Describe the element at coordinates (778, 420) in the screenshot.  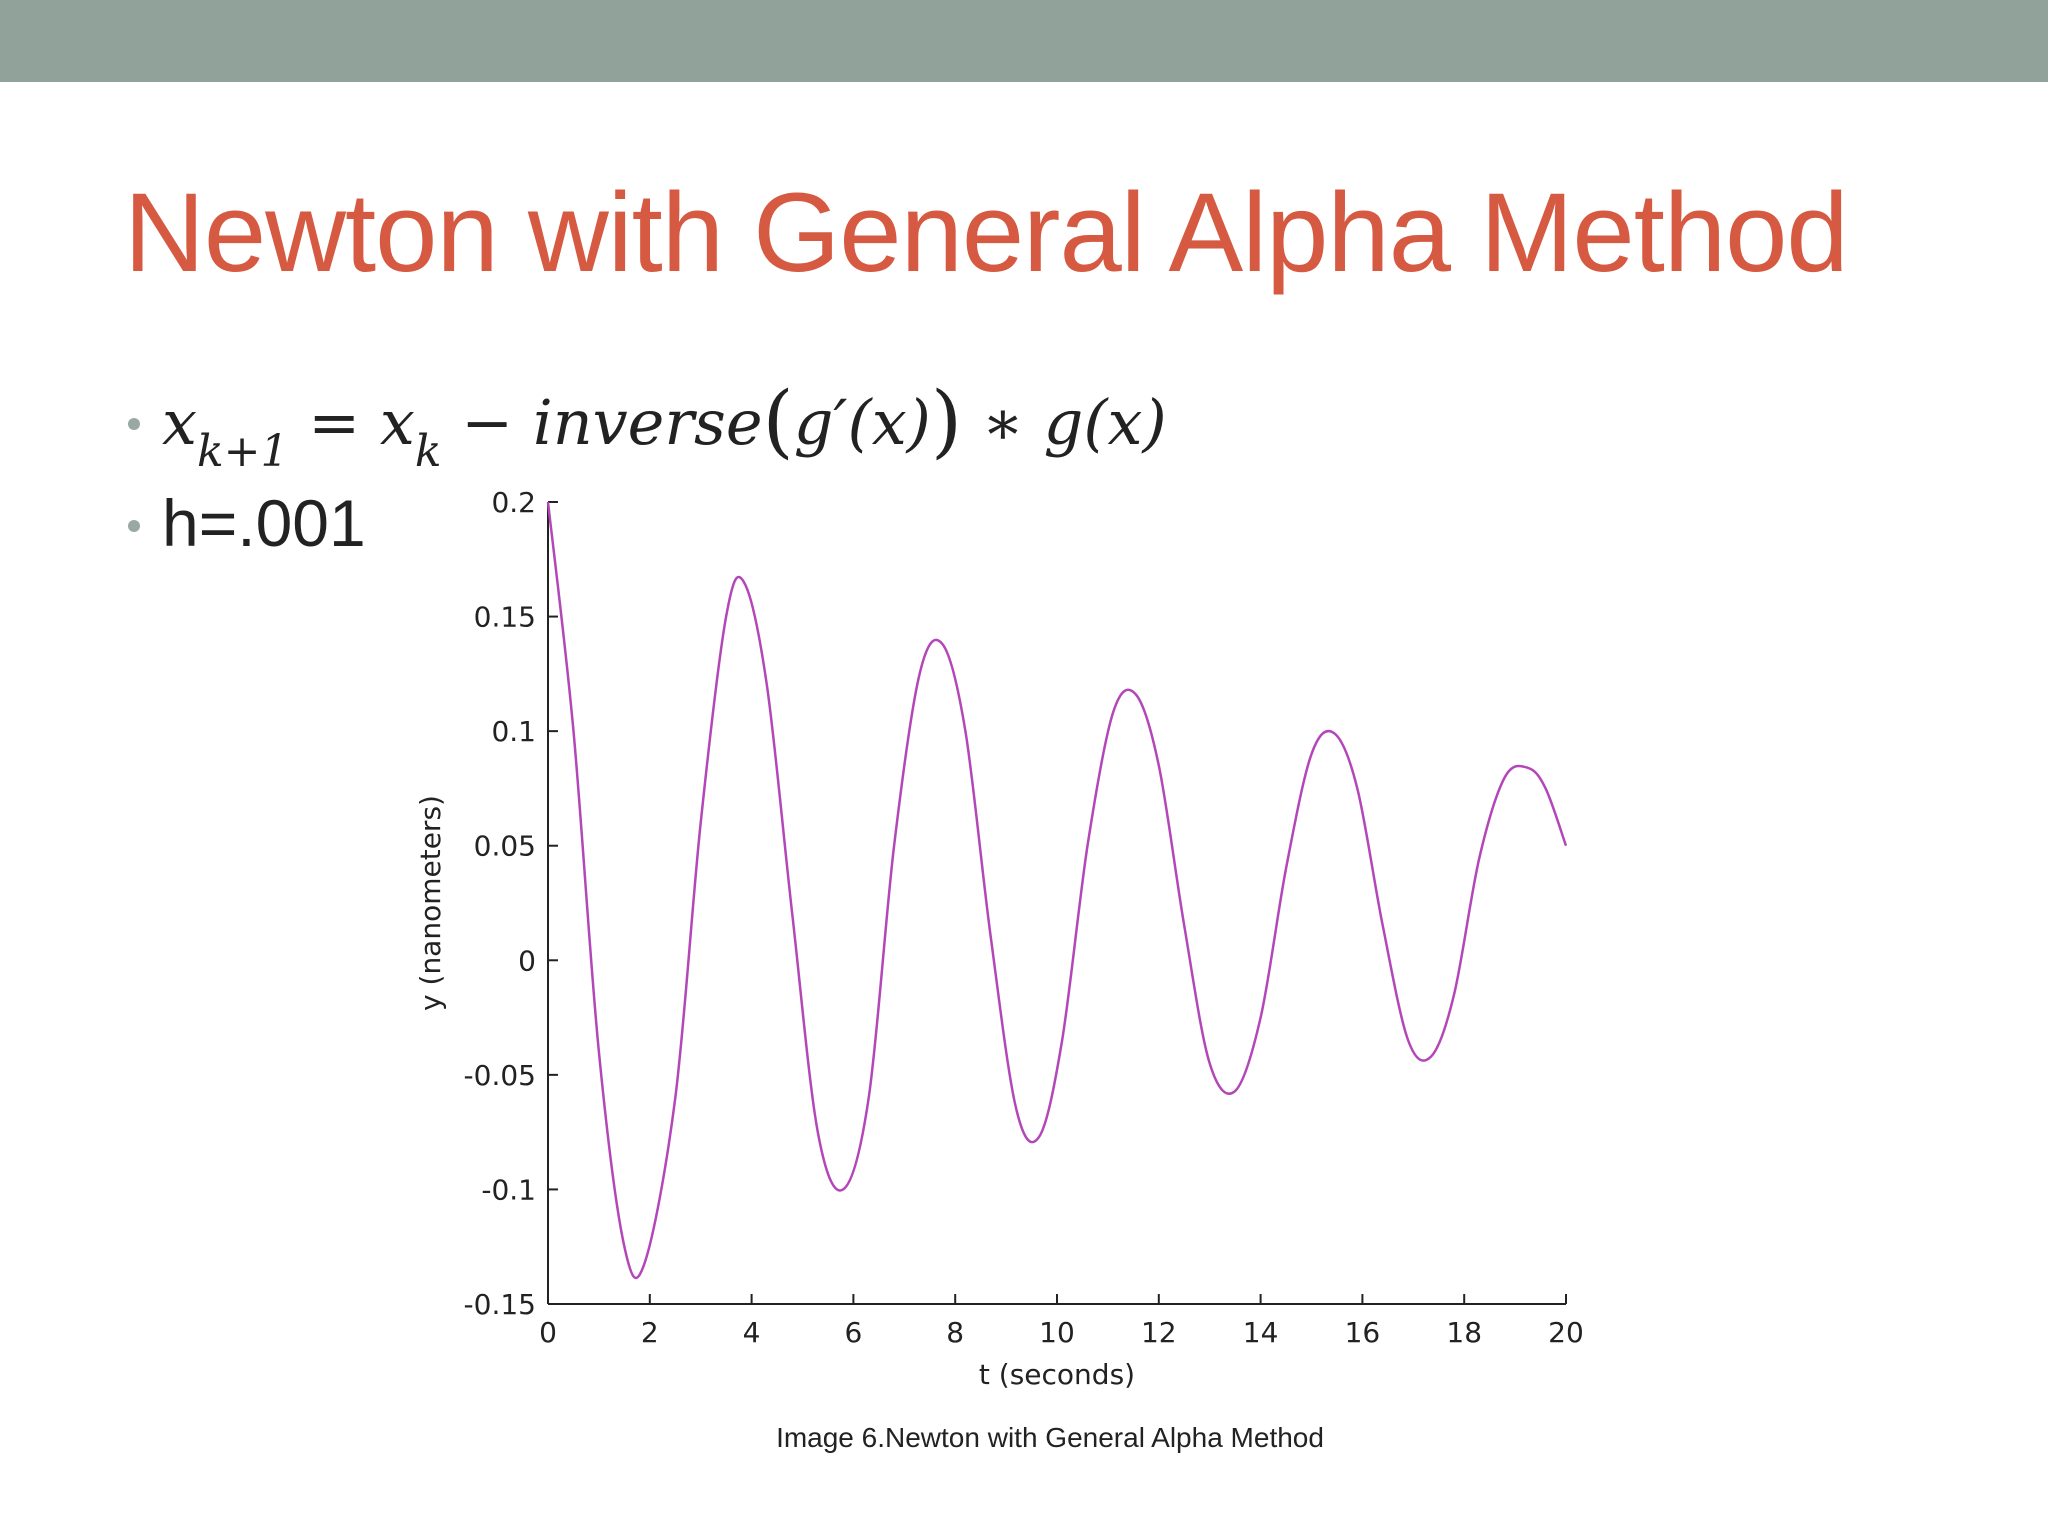
I see `formula-open-paren: (` at that location.